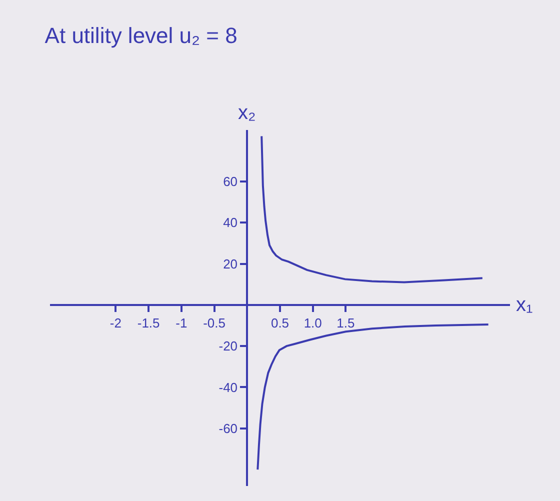 The image size is (560, 501). Describe the element at coordinates (230, 181) in the screenshot. I see `y-tick-label: 60` at that location.